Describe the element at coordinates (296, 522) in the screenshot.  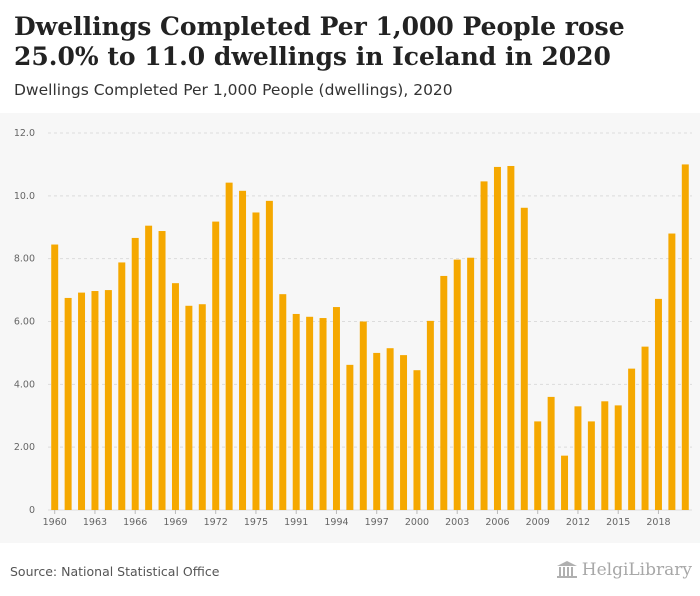
I see `x-tick-label: 1991` at that location.